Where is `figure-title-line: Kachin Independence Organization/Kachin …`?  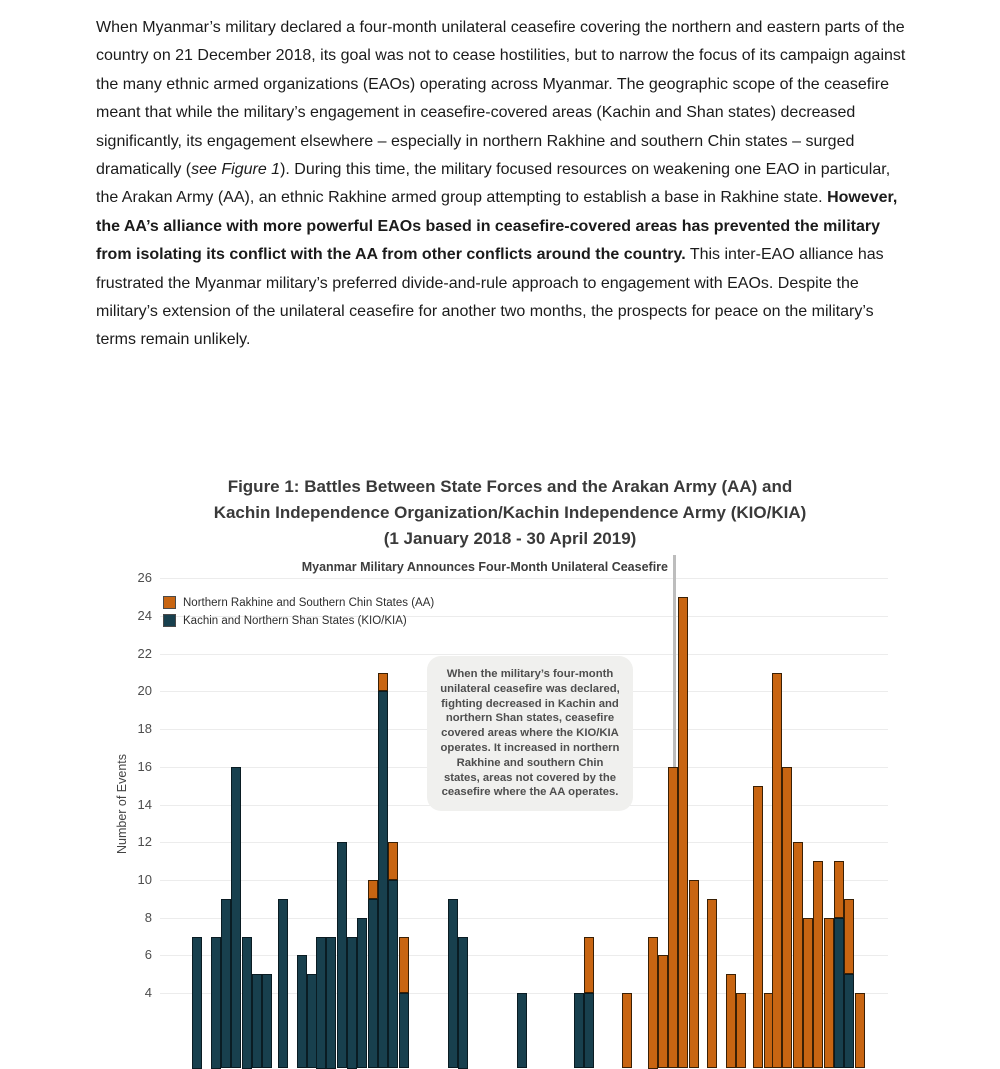 figure-title-line: Kachin Independence Organization/Kachin … is located at coordinates (510, 512).